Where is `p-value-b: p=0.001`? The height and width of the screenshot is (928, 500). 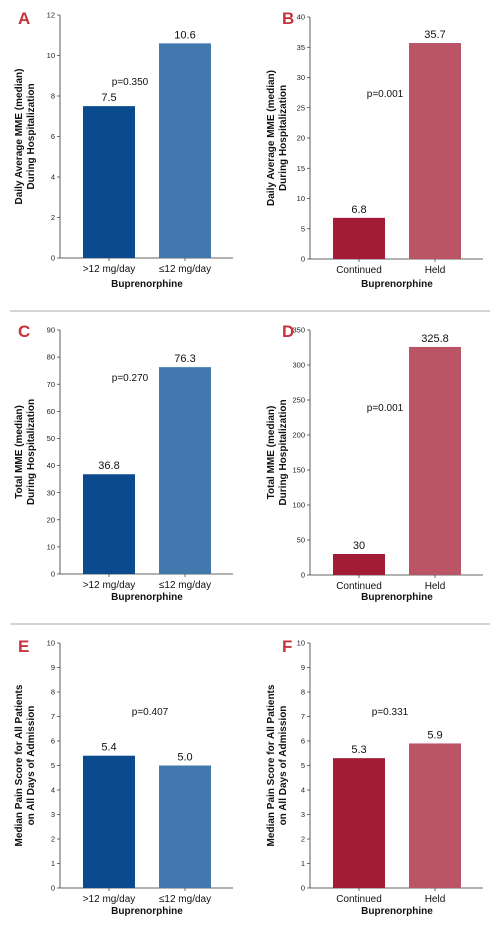 p-value-b: p=0.001 is located at coordinates (385, 94).